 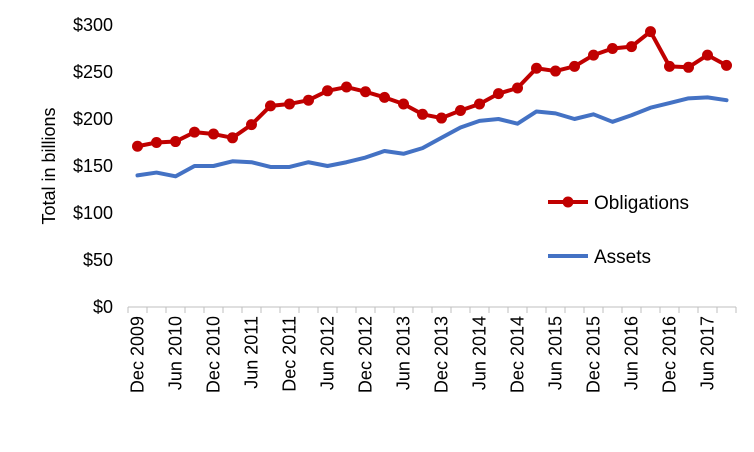 What do you see at coordinates (708, 353) in the screenshot?
I see `x-tick-label: Jun 2017` at bounding box center [708, 353].